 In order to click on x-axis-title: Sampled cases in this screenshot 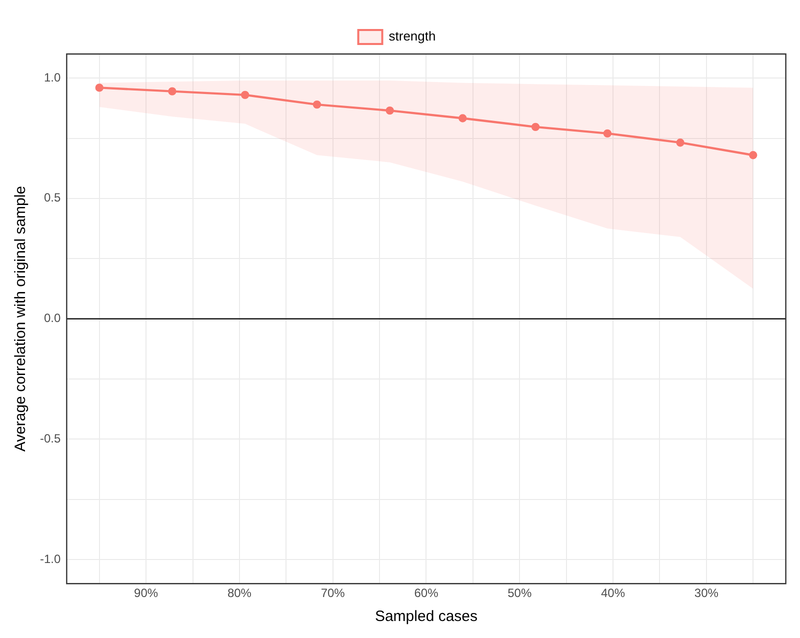, I will do `click(426, 617)`.